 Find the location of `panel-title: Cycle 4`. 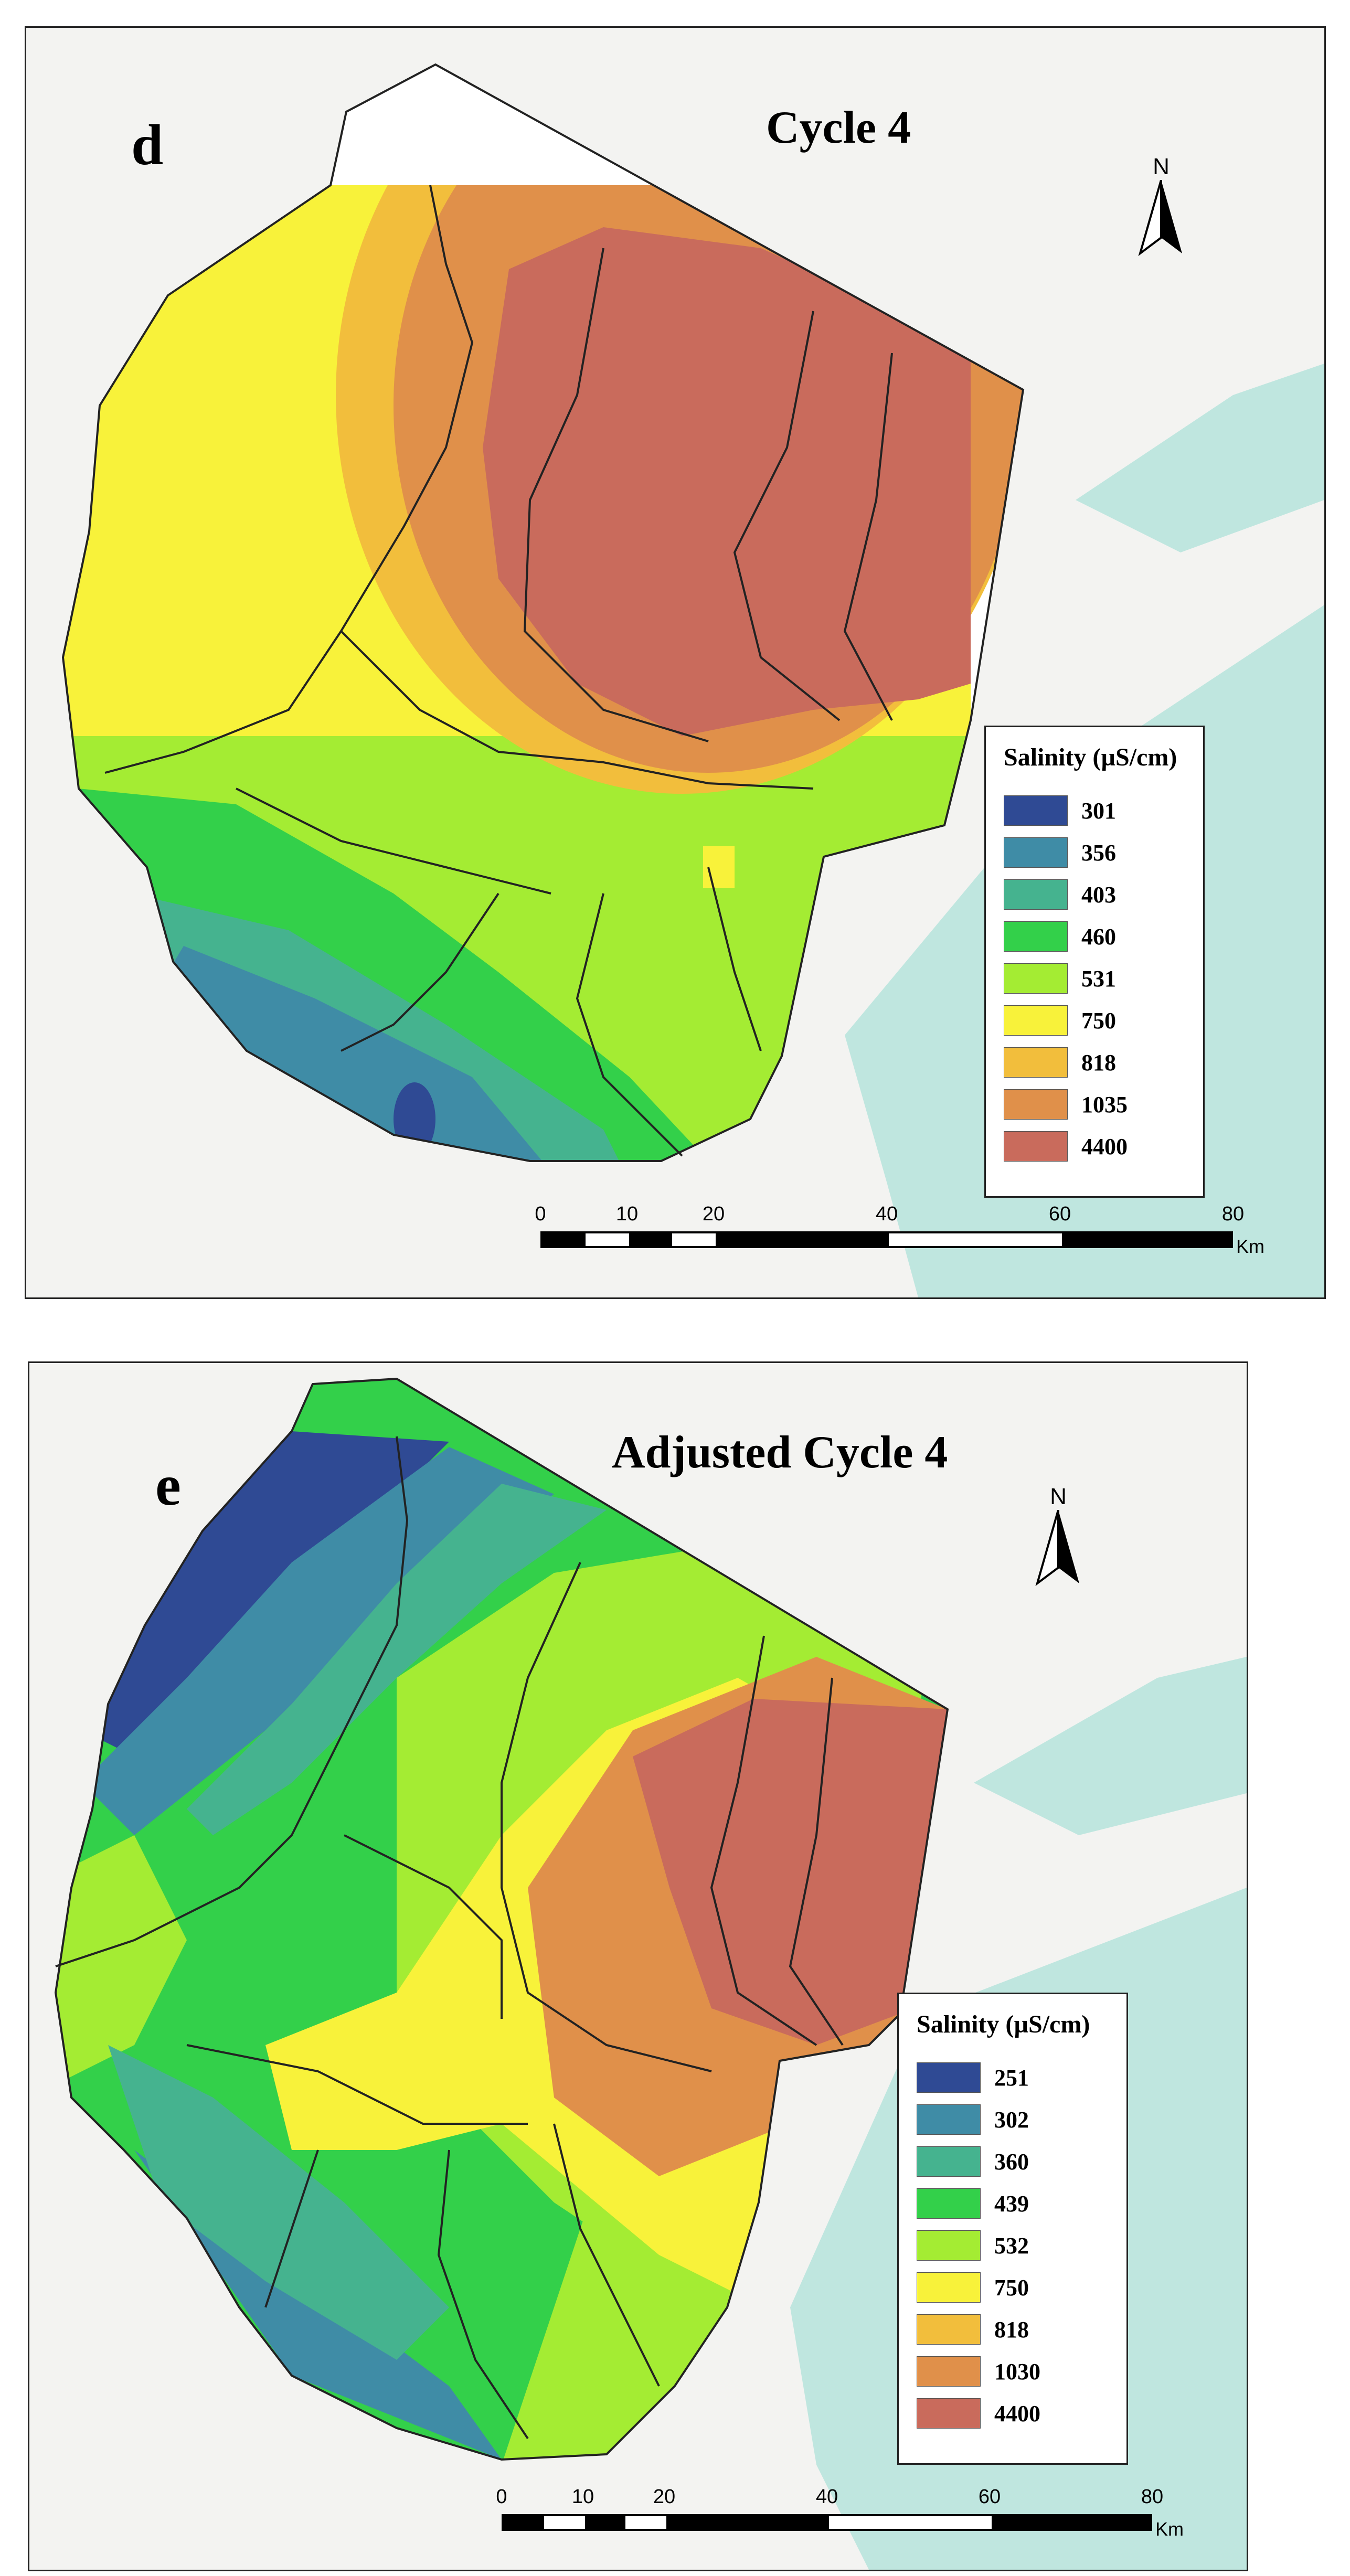

panel-title: Cycle 4 is located at coordinates (839, 127).